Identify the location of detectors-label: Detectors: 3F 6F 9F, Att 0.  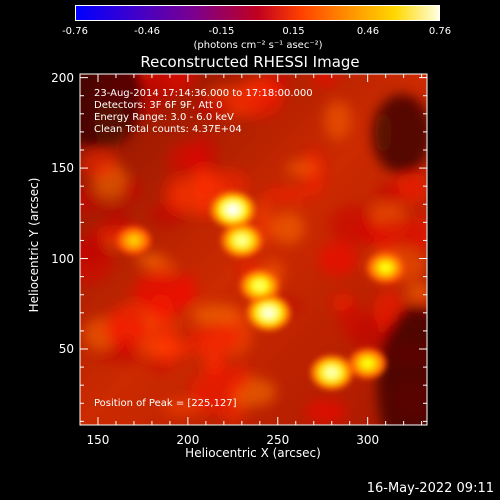
(158, 105).